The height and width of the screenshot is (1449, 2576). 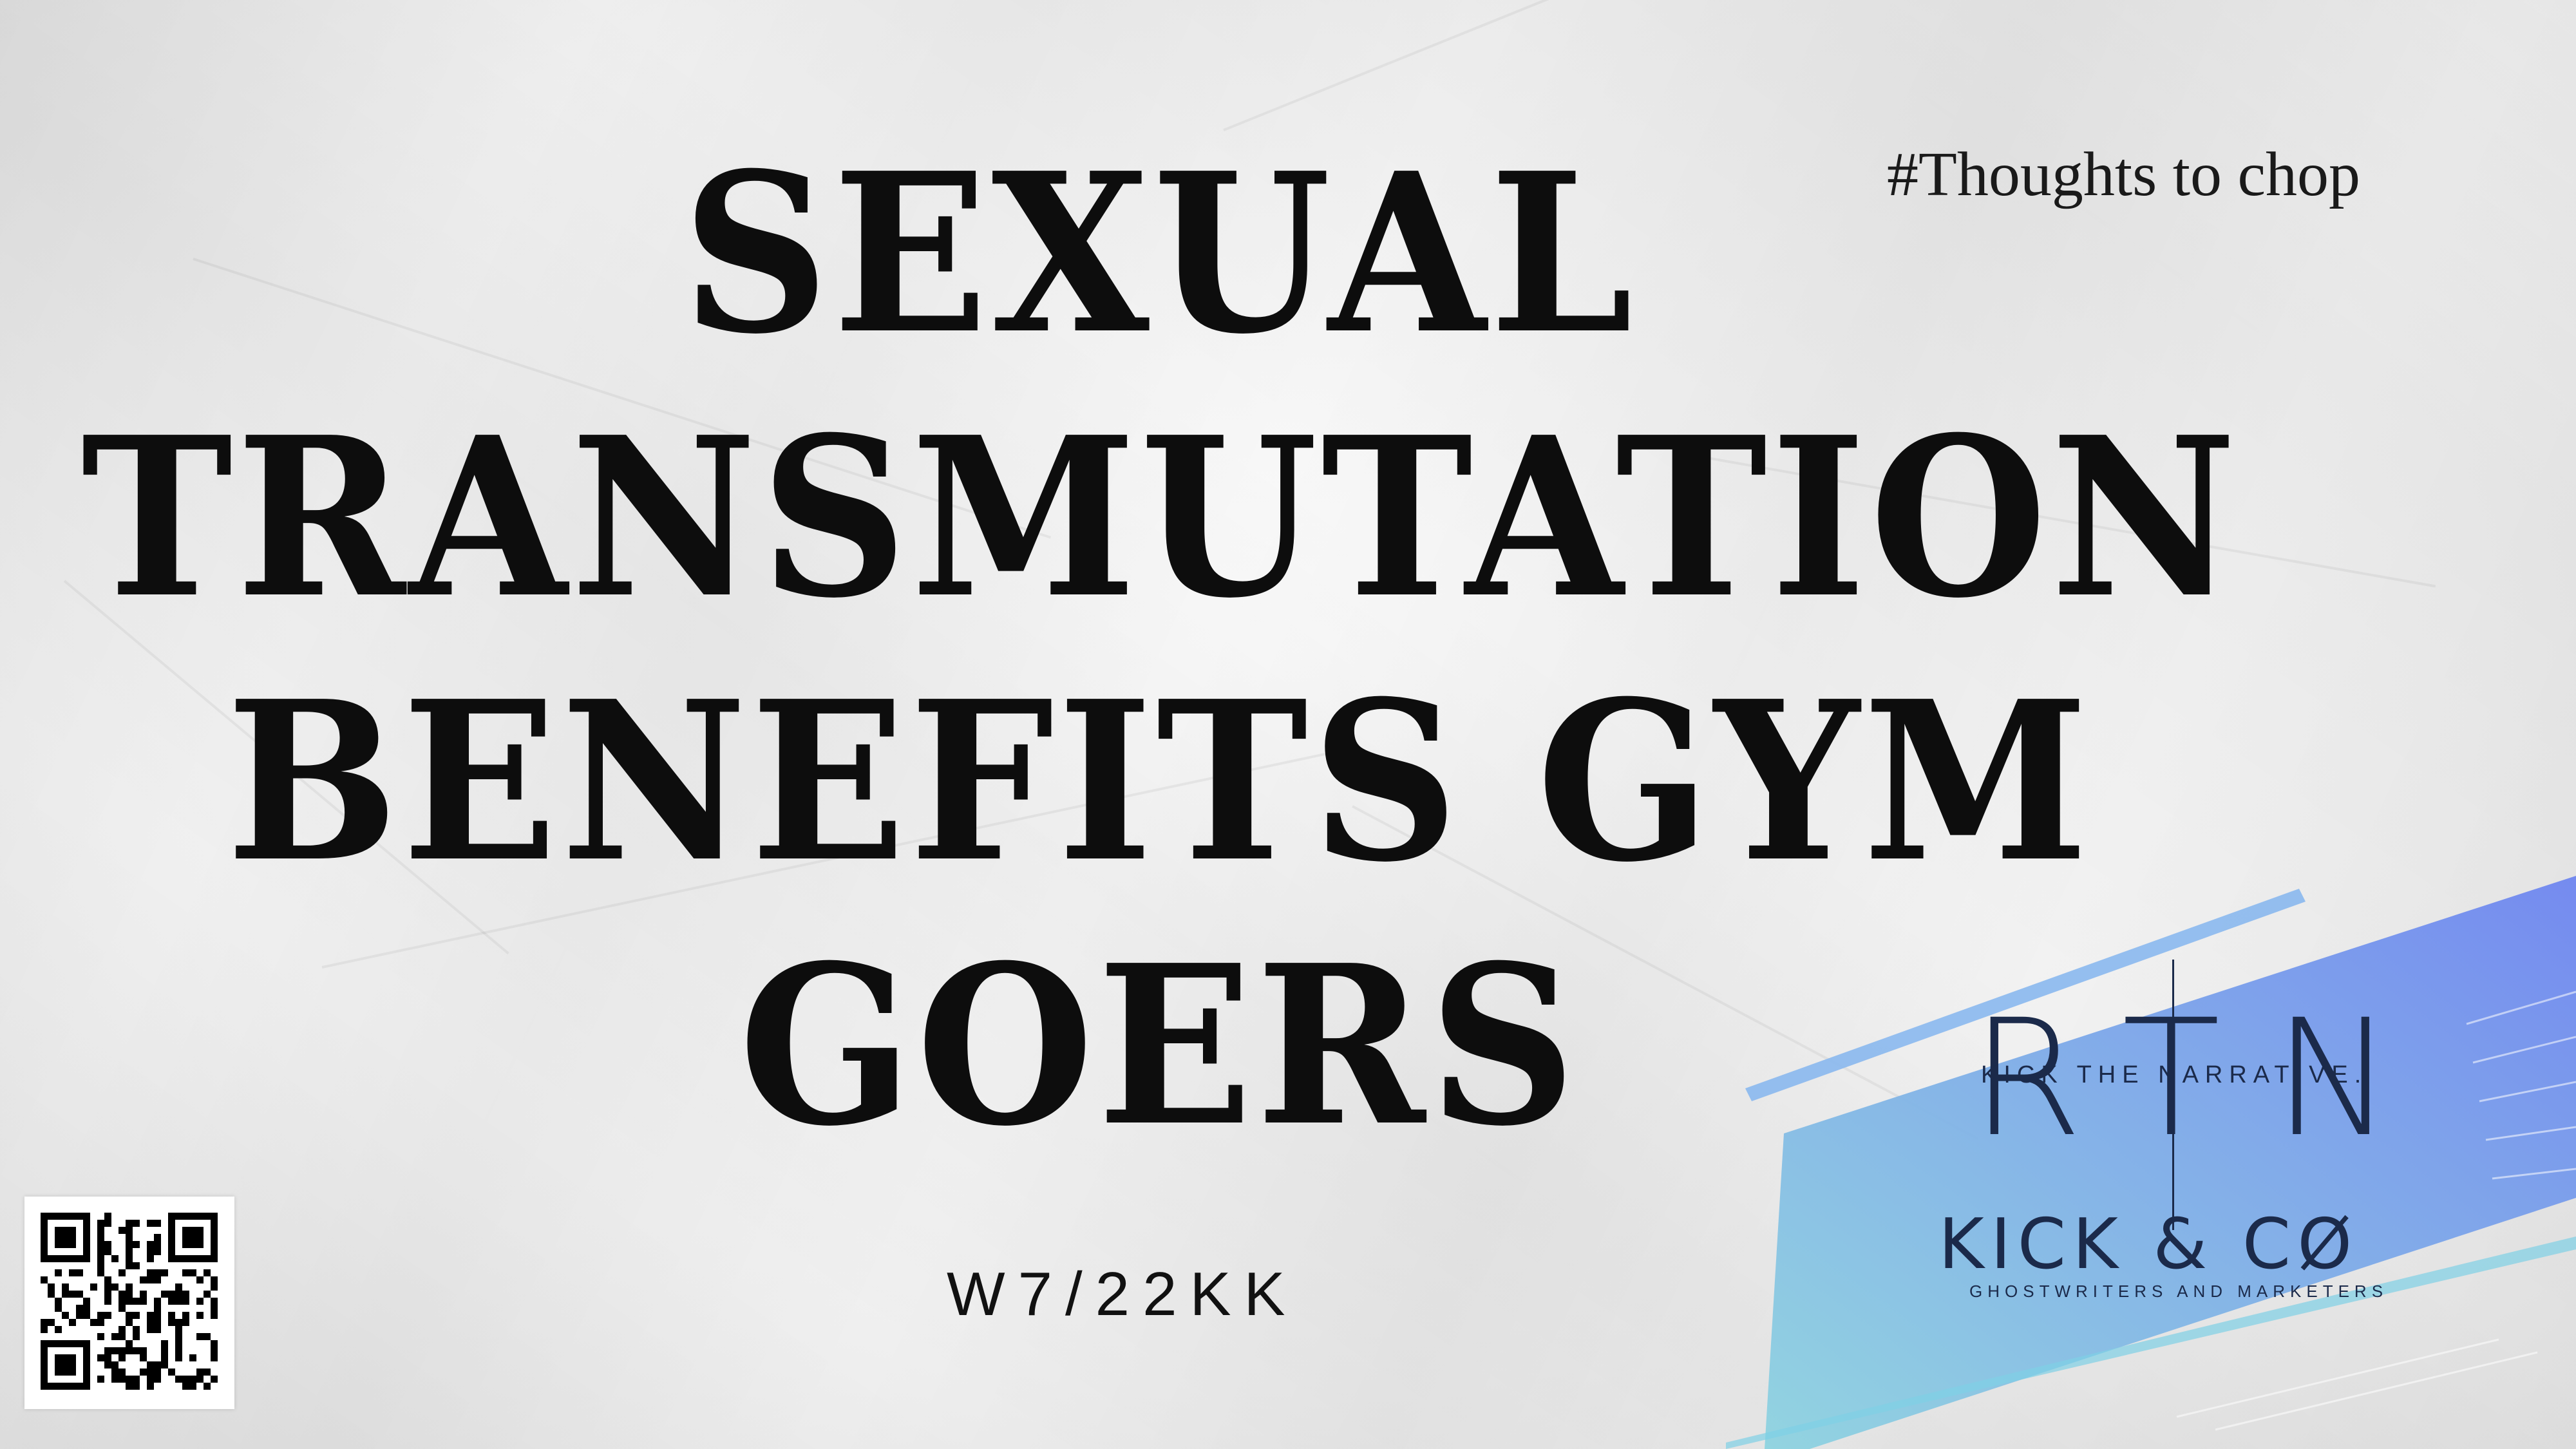 I want to click on rtn-logo: R T N KICK THE NARRATIVE., so click(x=2183, y=1095).